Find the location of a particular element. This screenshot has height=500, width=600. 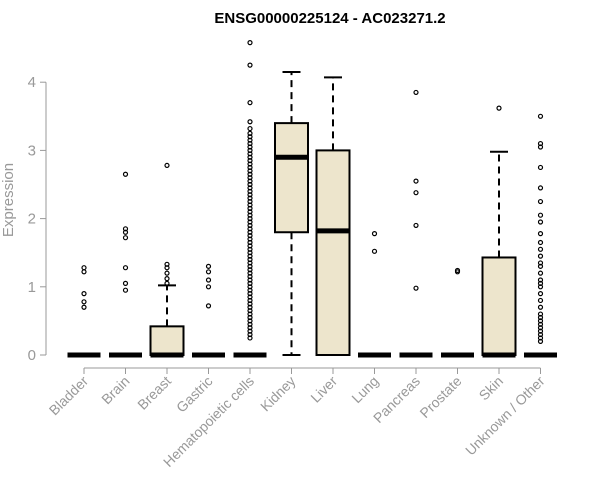

y-axis-label: Expression is located at coordinates (8, 200).